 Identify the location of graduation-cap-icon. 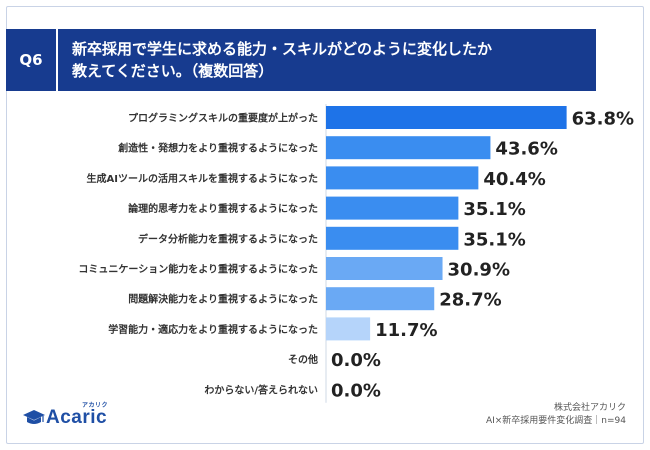
(34, 417).